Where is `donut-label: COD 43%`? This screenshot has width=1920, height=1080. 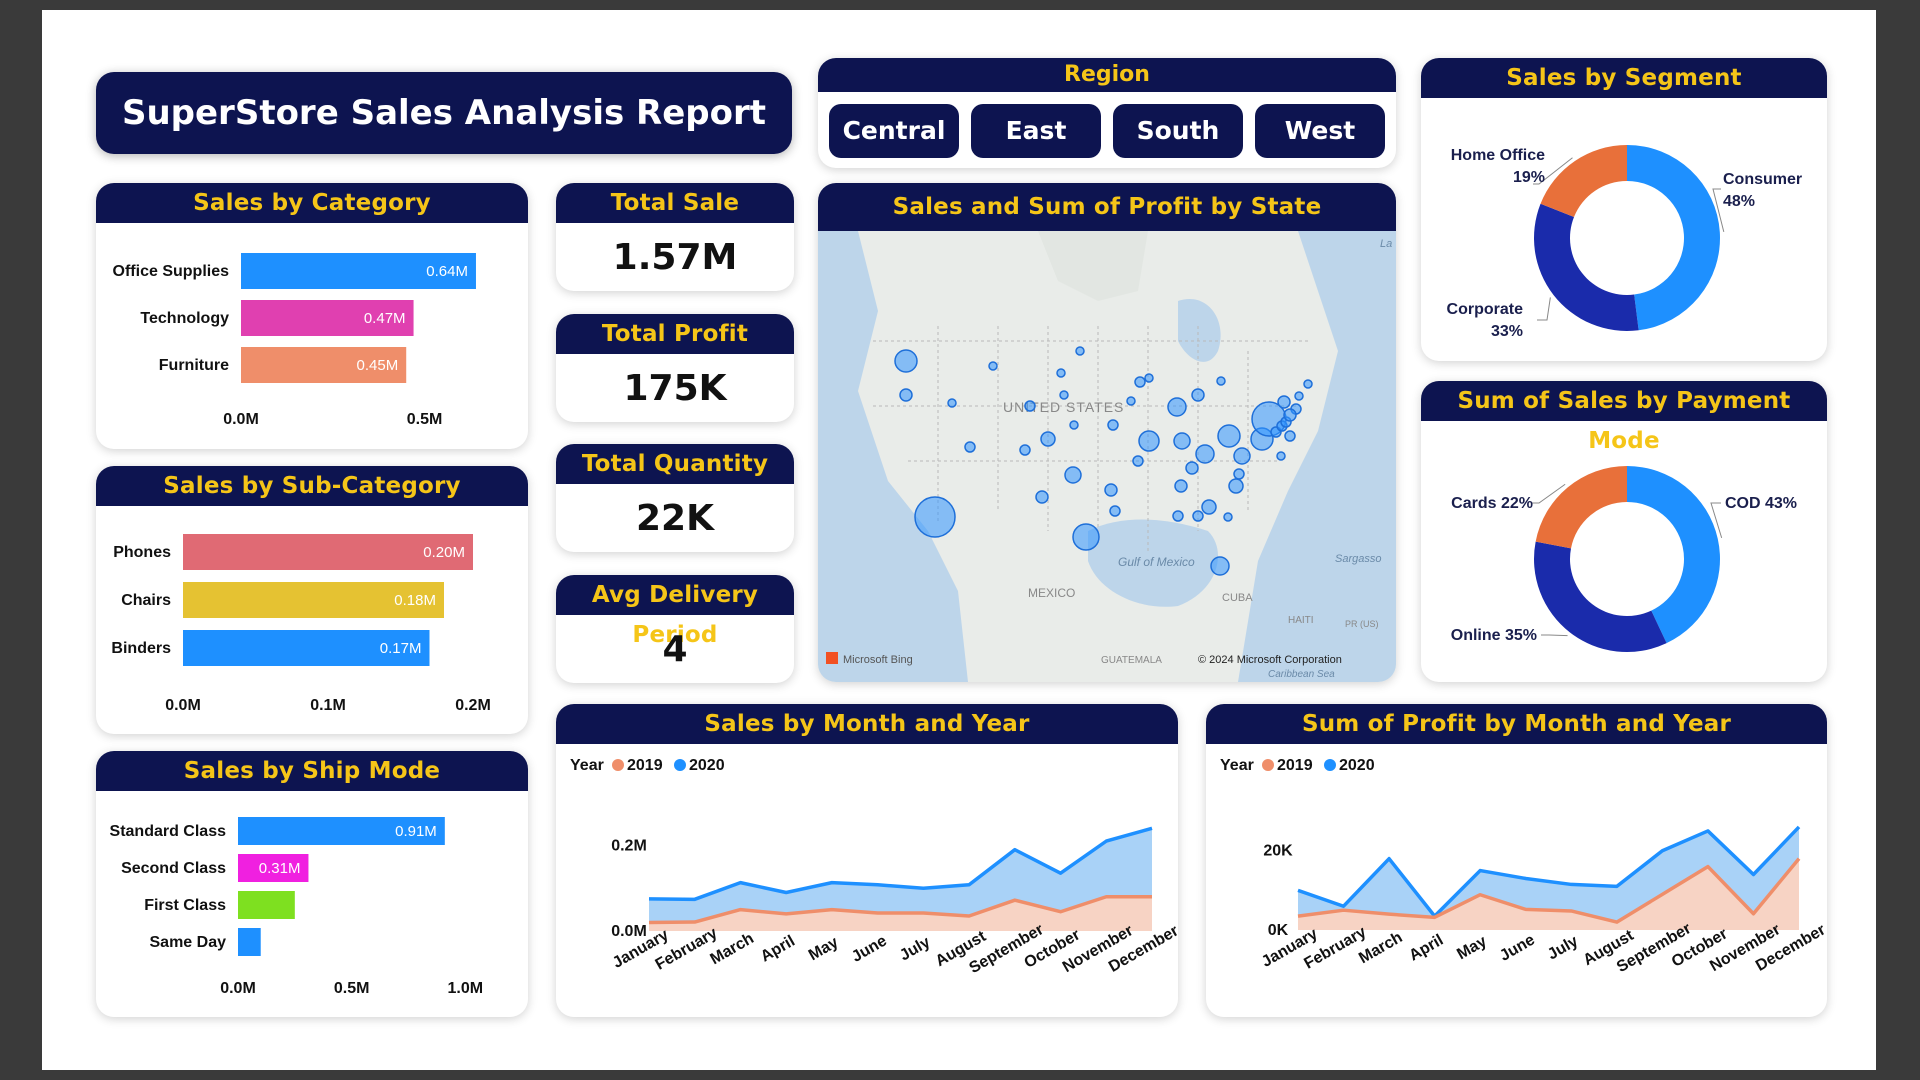 donut-label: COD 43% is located at coordinates (1761, 503).